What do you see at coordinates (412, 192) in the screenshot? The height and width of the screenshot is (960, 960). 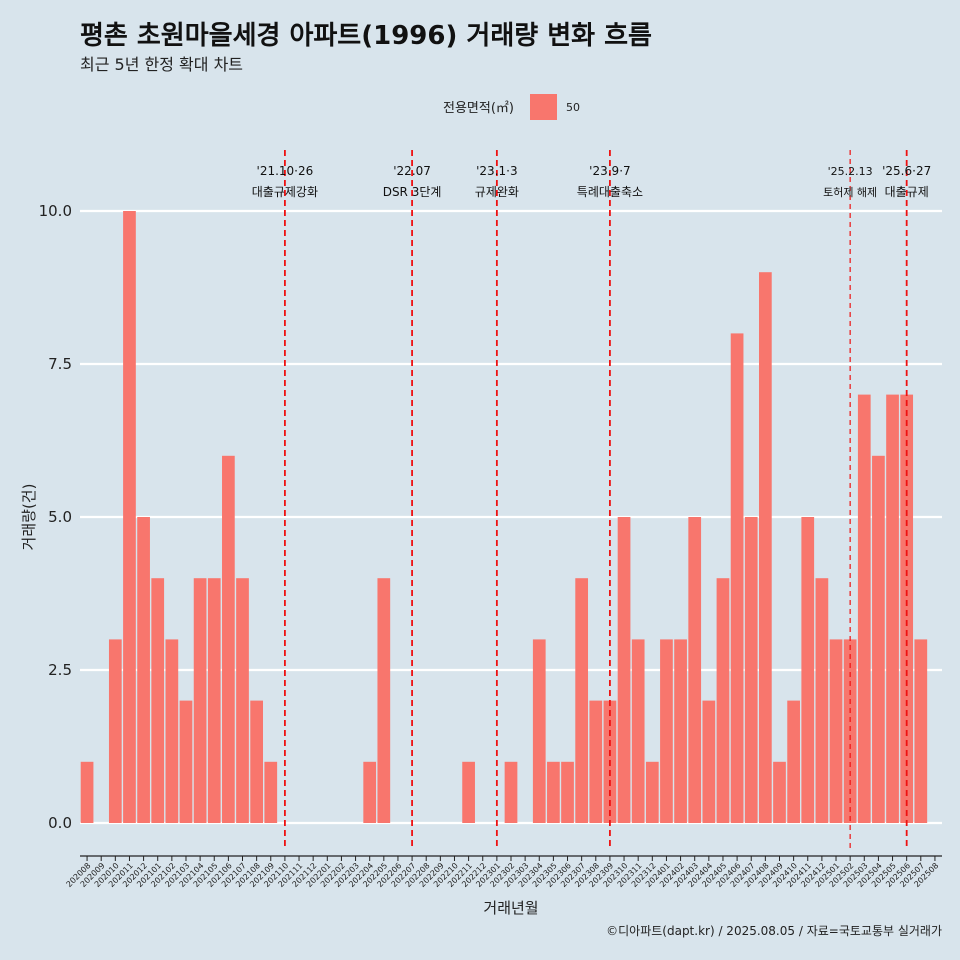 I see `annotation-label: DSR 3단계` at bounding box center [412, 192].